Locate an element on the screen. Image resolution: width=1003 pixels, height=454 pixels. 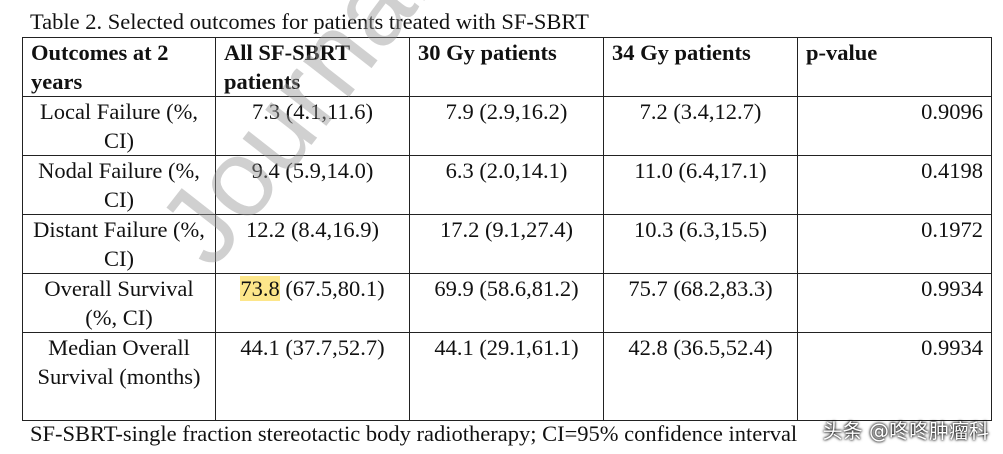
cell-30gy: 7.9 (2.9,16.2) is located at coordinates (506, 126).